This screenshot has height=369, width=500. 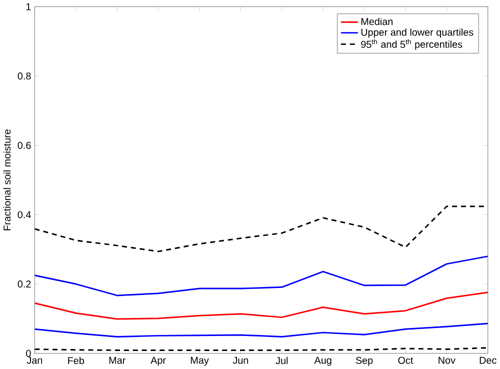 I want to click on x-tick-label: Sep, so click(x=364, y=361).